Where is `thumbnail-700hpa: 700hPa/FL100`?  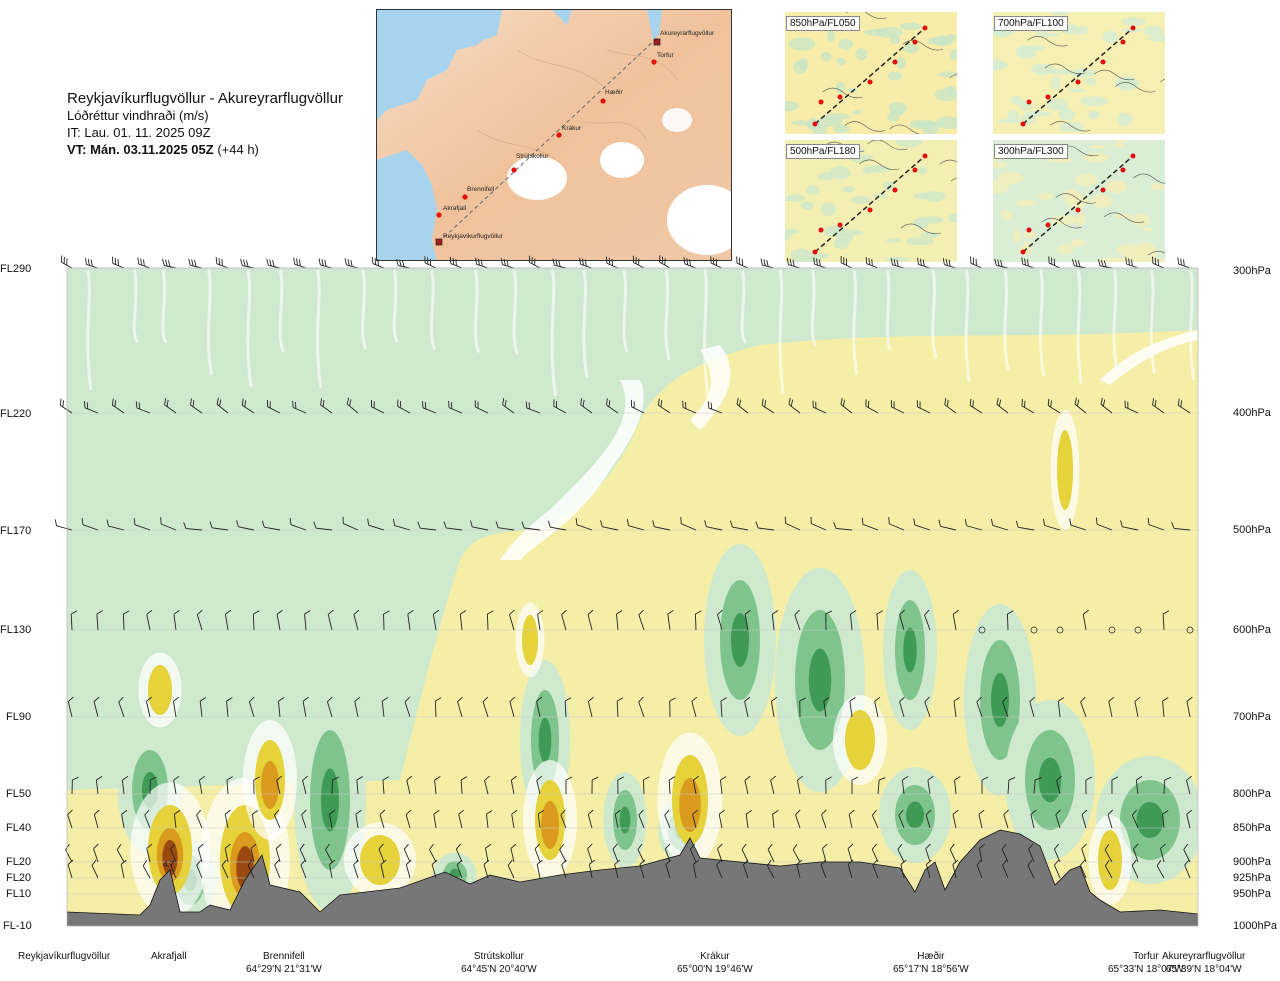 thumbnail-700hpa: 700hPa/FL100 is located at coordinates (1079, 73).